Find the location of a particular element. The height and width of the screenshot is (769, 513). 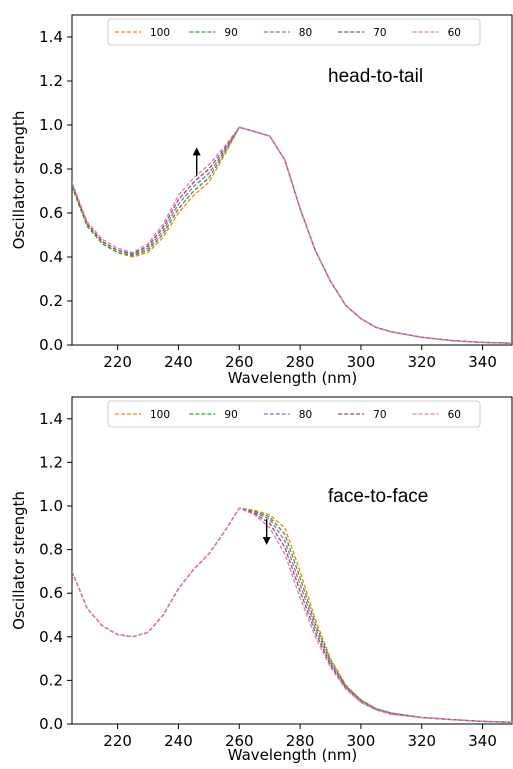

panel-annotation: face-to-face is located at coordinates (378, 496).